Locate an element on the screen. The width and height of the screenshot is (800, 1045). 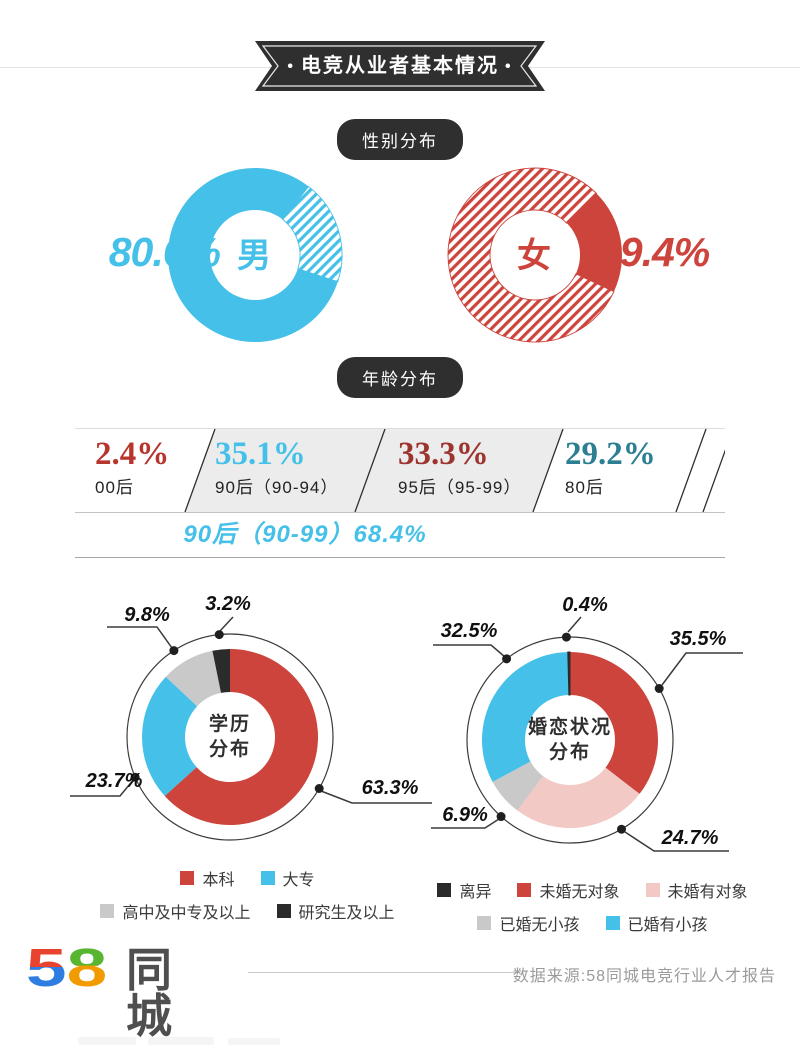
gender-male-svg: 男 is located at coordinates (255, 255).